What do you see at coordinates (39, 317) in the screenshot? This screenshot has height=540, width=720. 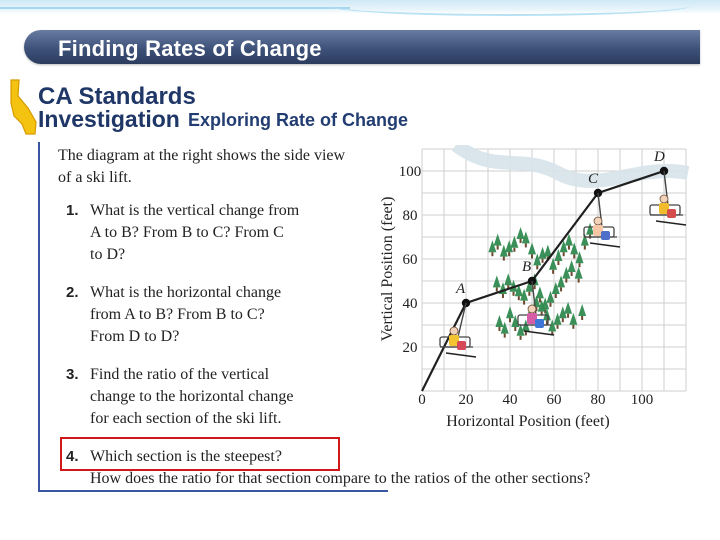 I see `left-divider` at bounding box center [39, 317].